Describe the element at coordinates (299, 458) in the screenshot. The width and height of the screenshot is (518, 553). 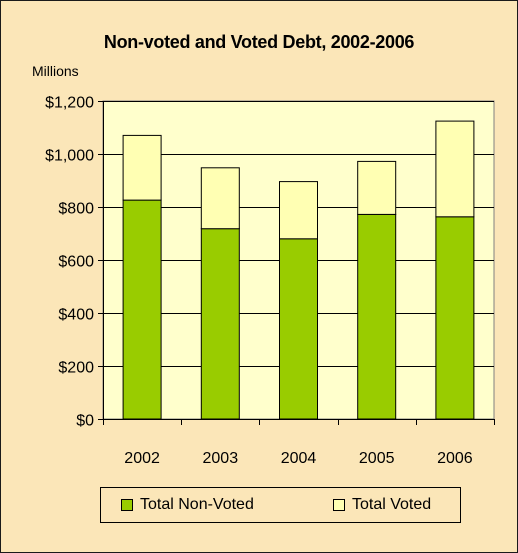
I see `x-tick-label: 2004` at that location.